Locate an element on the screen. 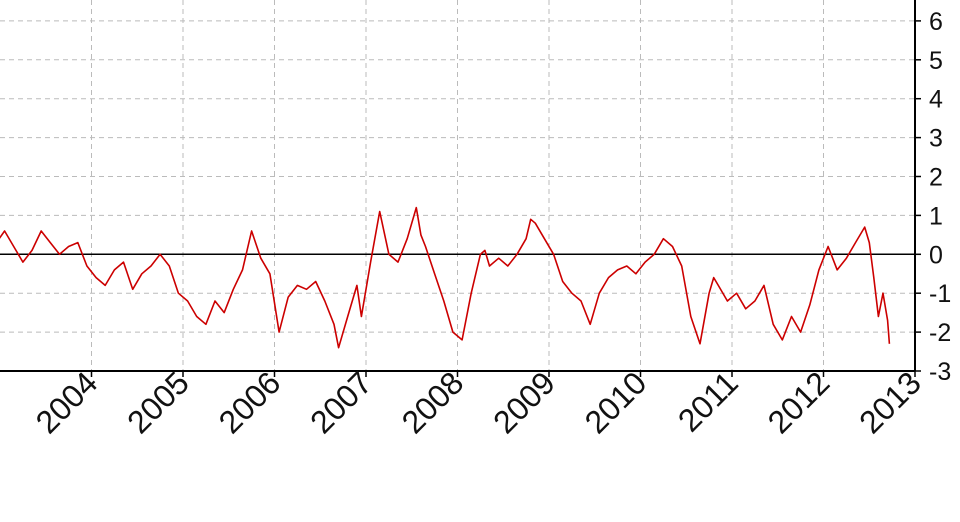 The image size is (960, 522). x-tick-label: 2012 is located at coordinates (799, 402).